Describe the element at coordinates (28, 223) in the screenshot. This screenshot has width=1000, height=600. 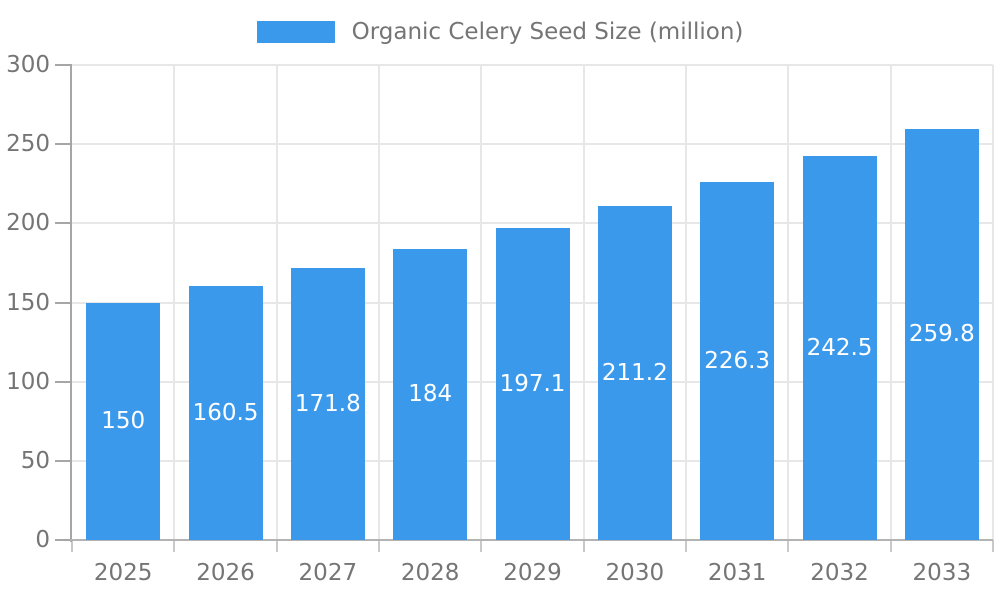
I see `y-axis-label: 200` at that location.